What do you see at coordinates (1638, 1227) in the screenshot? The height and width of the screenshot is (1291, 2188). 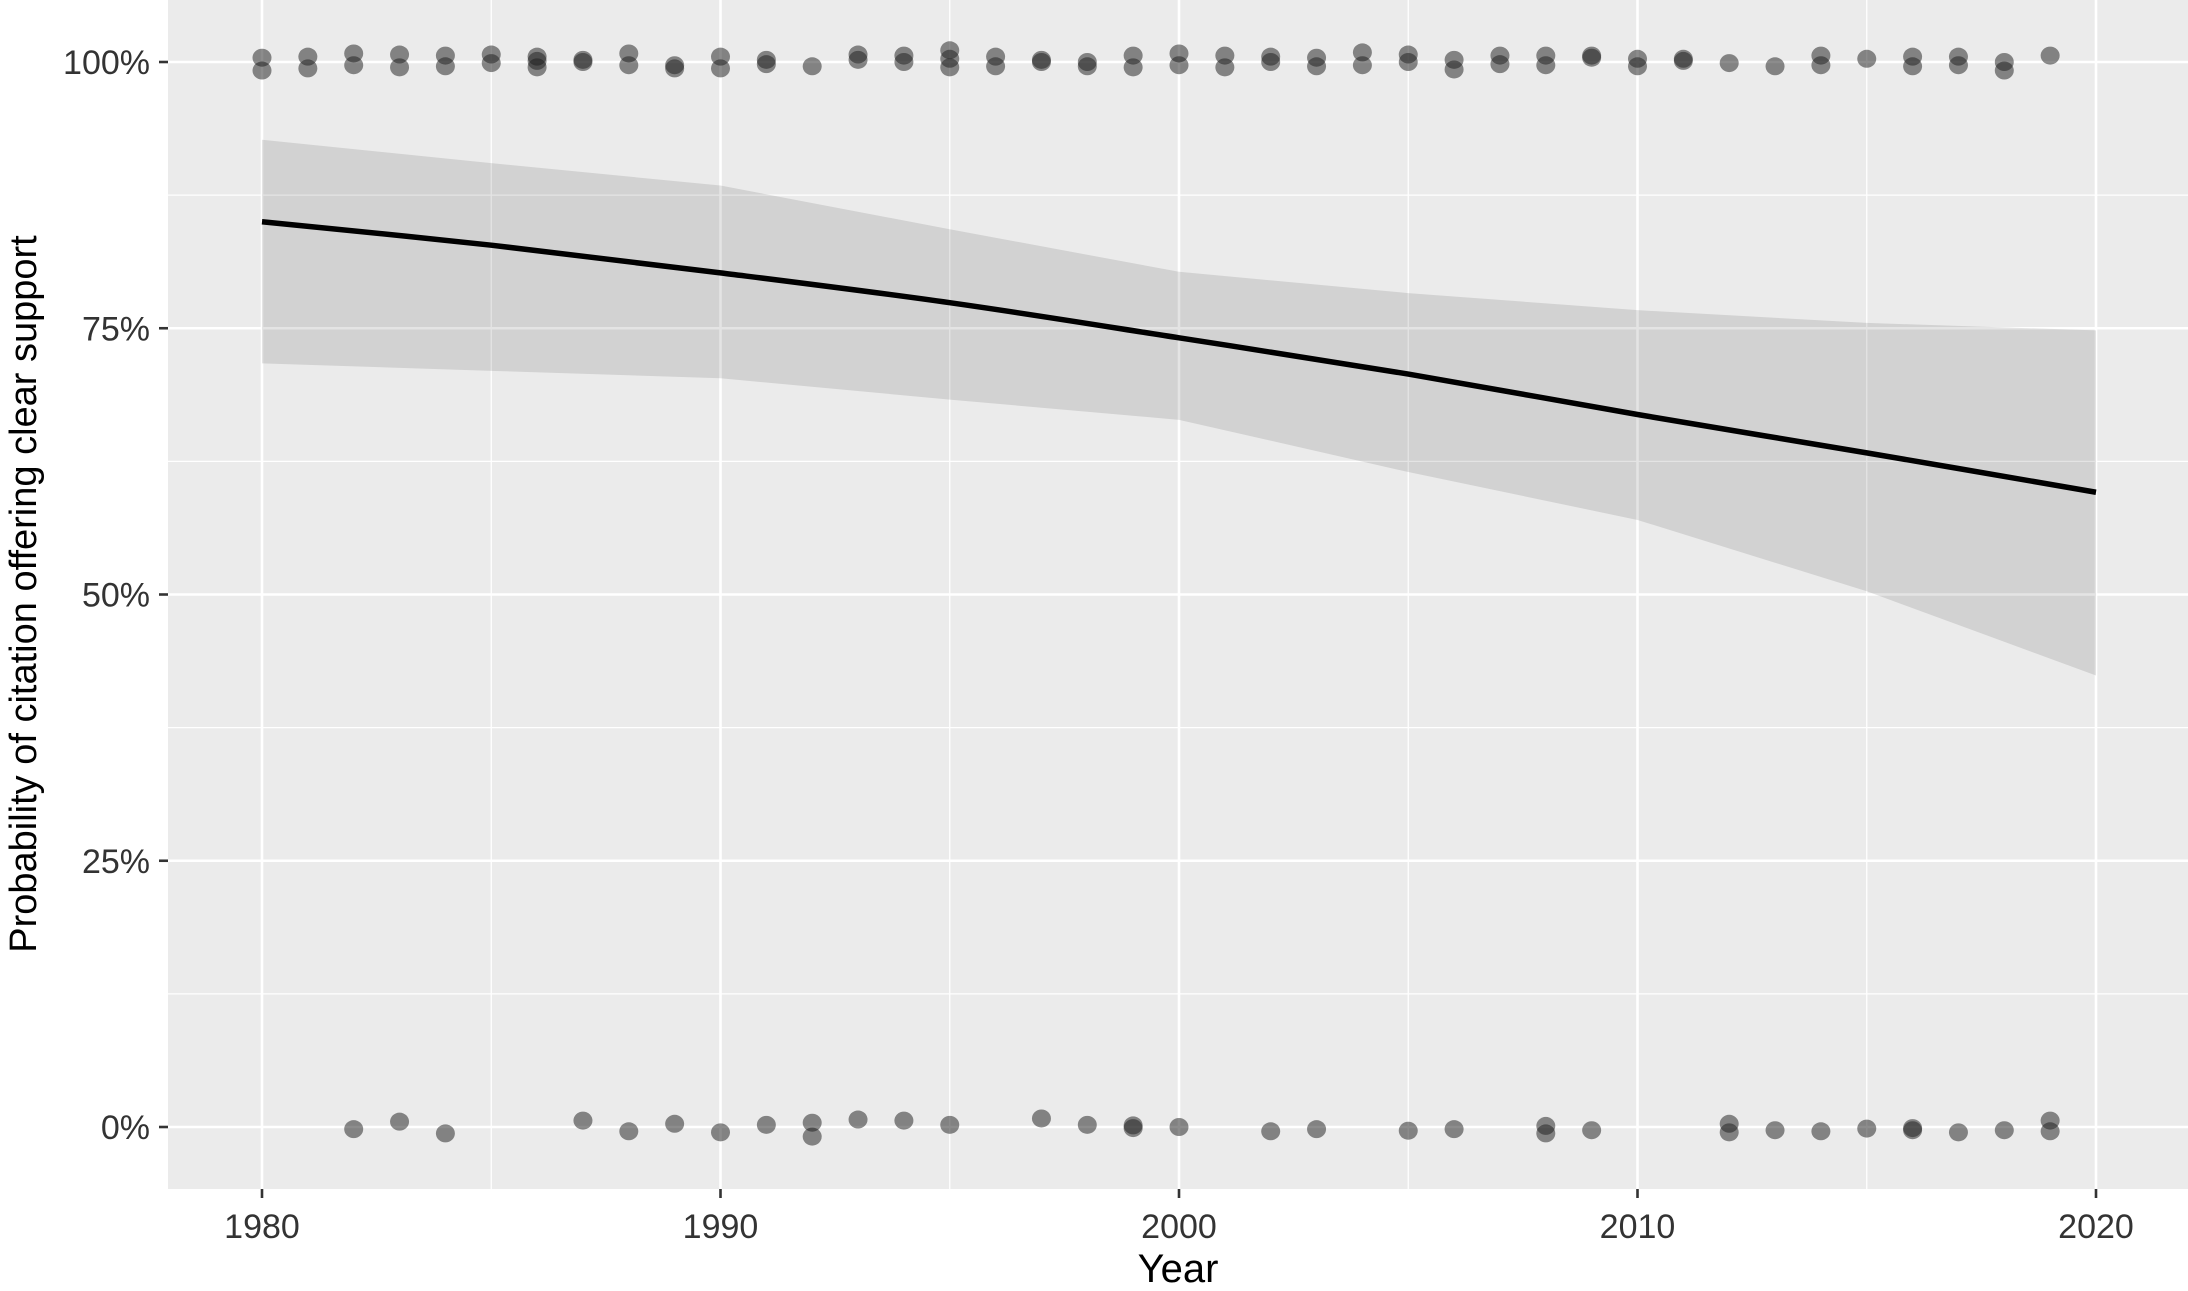 I see `x-tick-label: 2010` at bounding box center [1638, 1227].